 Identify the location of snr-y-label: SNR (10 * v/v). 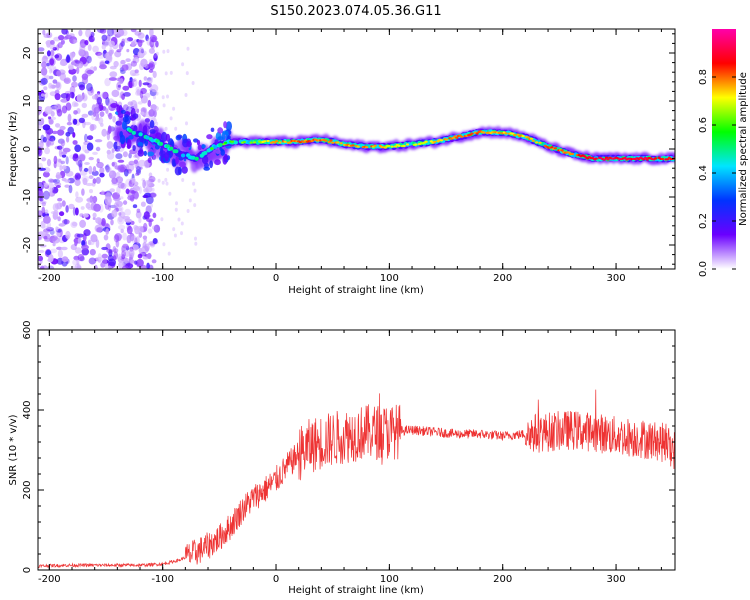
(13, 449).